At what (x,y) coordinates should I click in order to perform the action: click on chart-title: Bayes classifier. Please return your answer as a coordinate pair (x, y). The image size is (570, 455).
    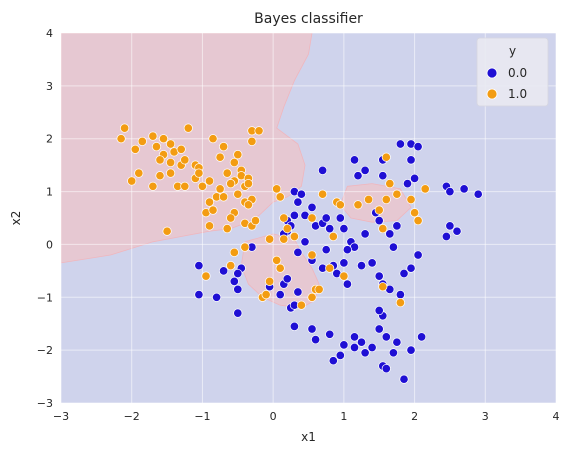
    Looking at the image, I should click on (308, 19).